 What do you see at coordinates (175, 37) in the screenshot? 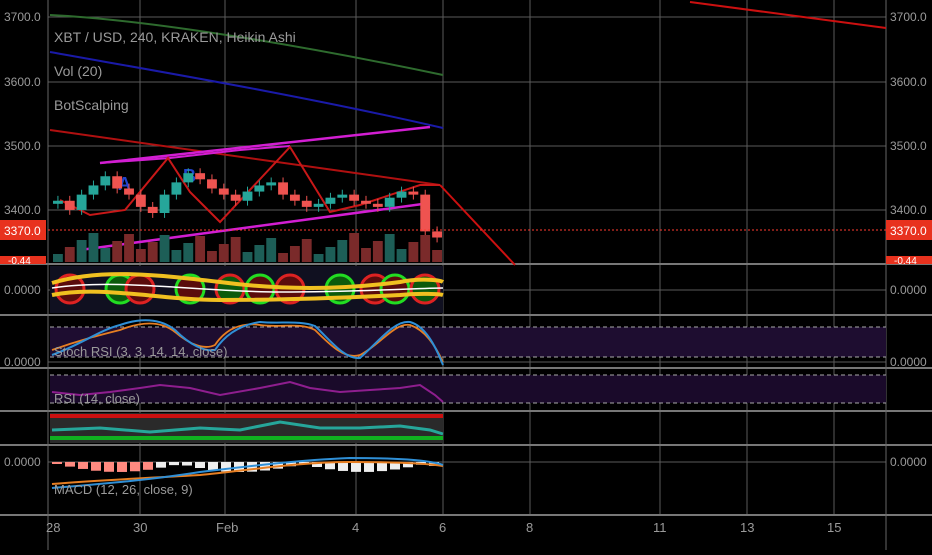
I see `symbol-title: XBT / USD, 240, KRAKEN, Heikin Ashi` at bounding box center [175, 37].